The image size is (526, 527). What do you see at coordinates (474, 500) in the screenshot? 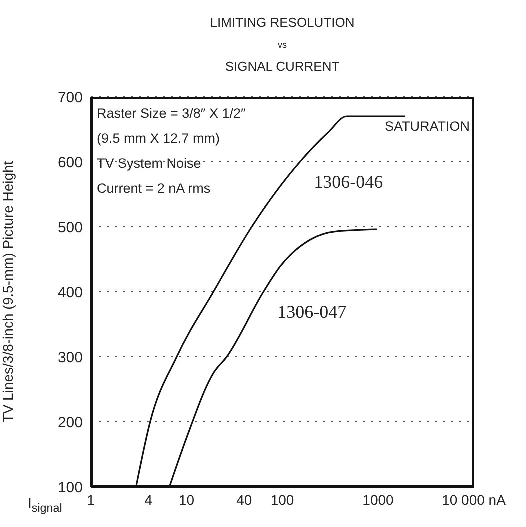
I see `x-tick-label: 10 000 nA` at bounding box center [474, 500].